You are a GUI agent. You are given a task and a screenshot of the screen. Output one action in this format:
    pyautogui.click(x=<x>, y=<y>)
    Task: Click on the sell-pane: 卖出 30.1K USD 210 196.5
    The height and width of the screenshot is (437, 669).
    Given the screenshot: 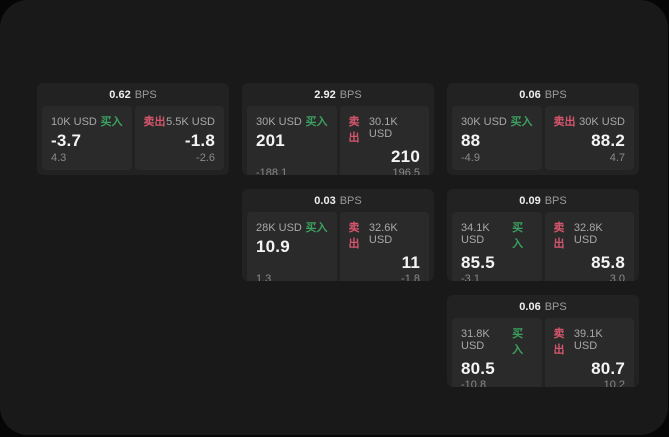 What is the action you would take?
    pyautogui.click(x=384, y=140)
    